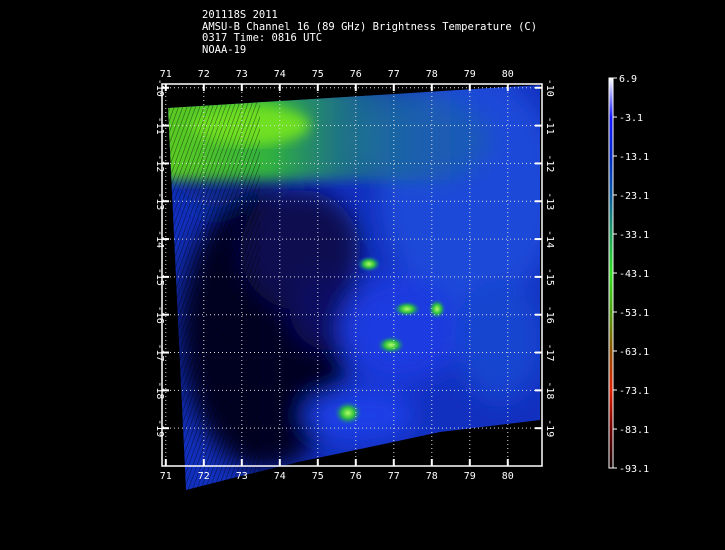  What do you see at coordinates (634, 196) in the screenshot?
I see `colorbar-label: -23.1` at bounding box center [634, 196].